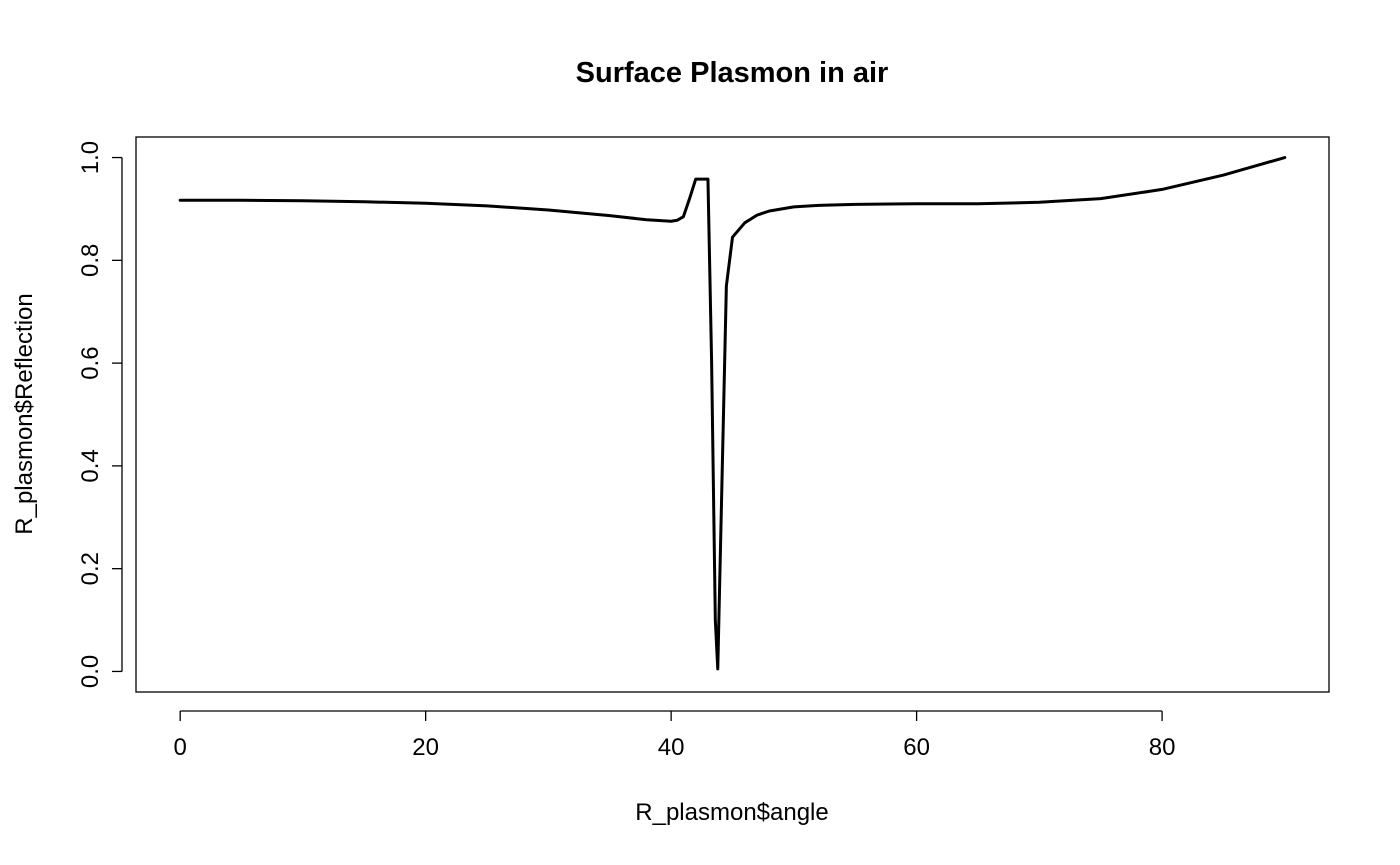  What do you see at coordinates (916, 747) in the screenshot?
I see `x-tick-label: 60` at bounding box center [916, 747].